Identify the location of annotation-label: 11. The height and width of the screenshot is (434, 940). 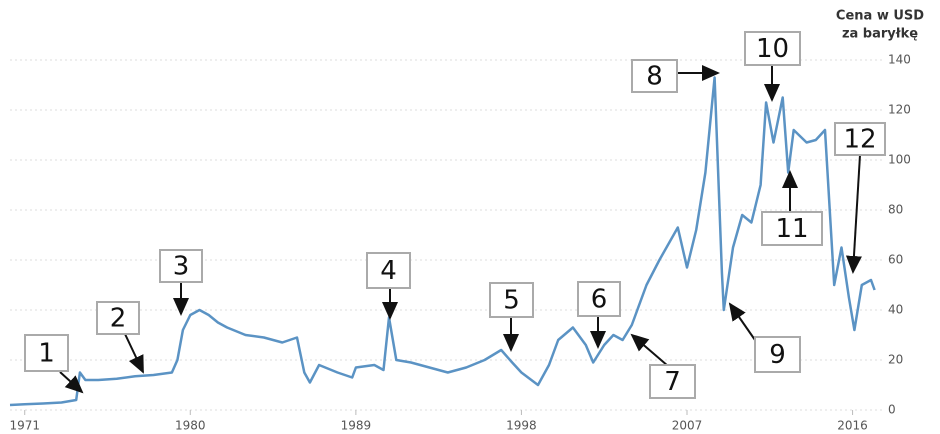
(791, 229).